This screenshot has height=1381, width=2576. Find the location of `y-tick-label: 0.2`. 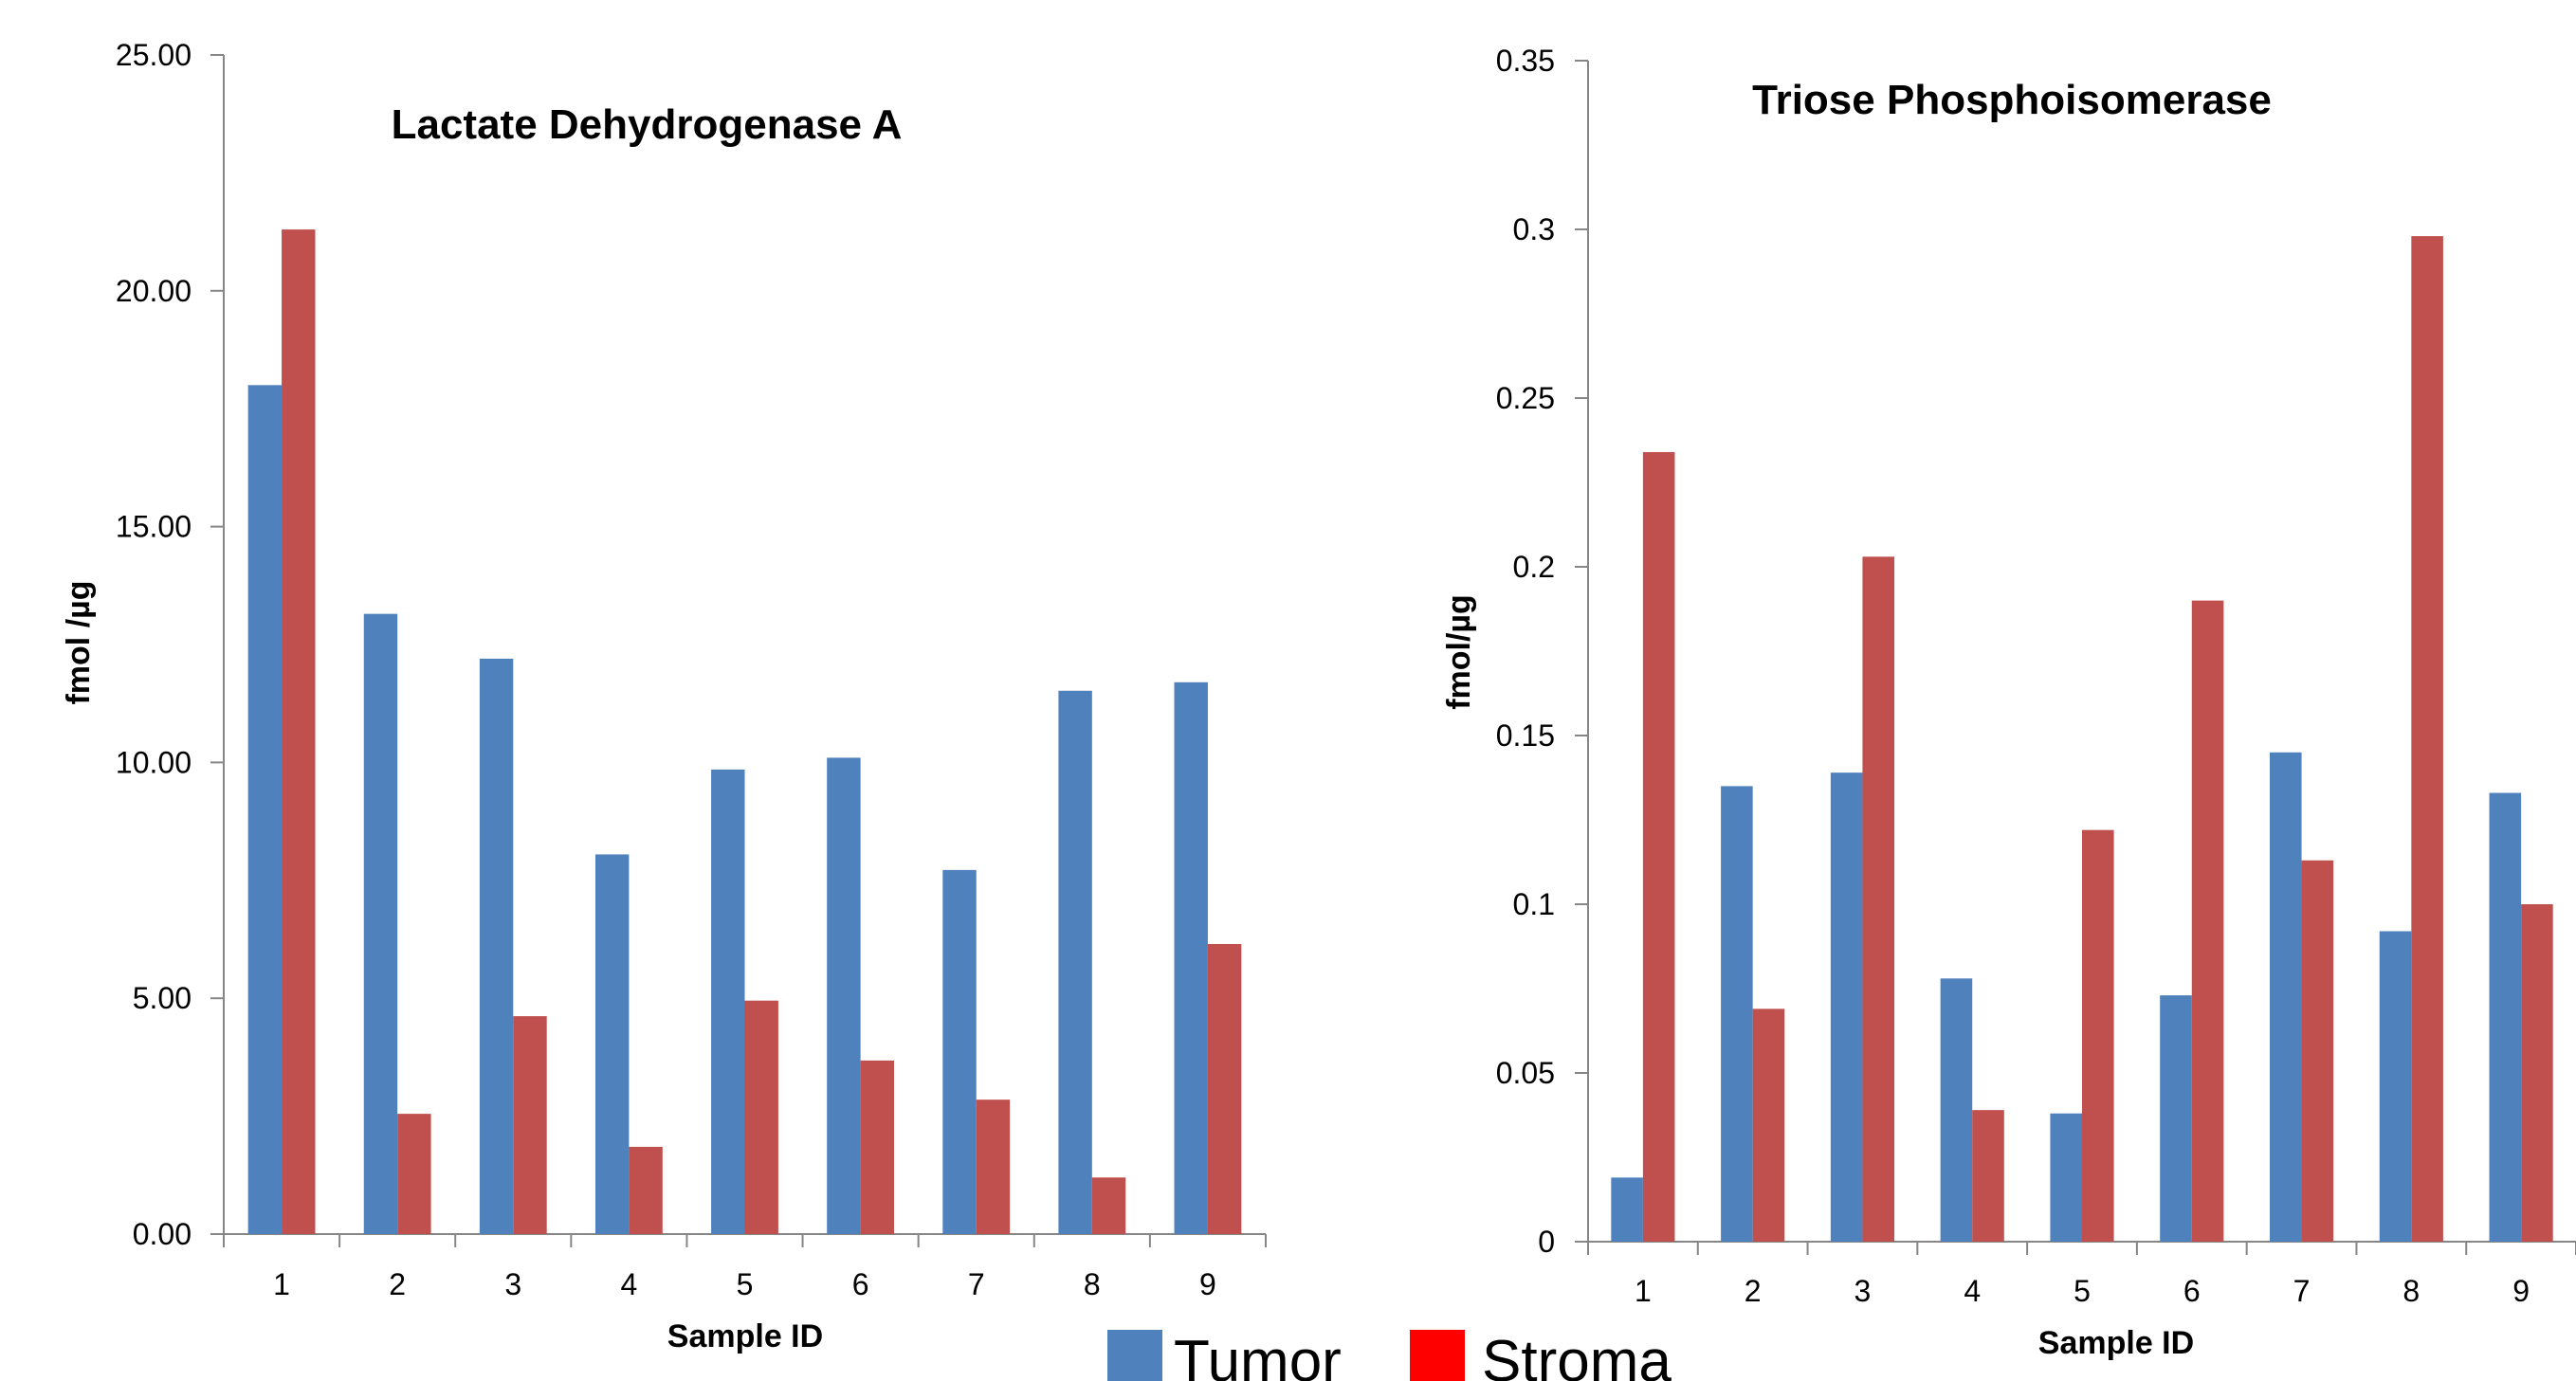

y-tick-label: 0.2 is located at coordinates (1534, 567).